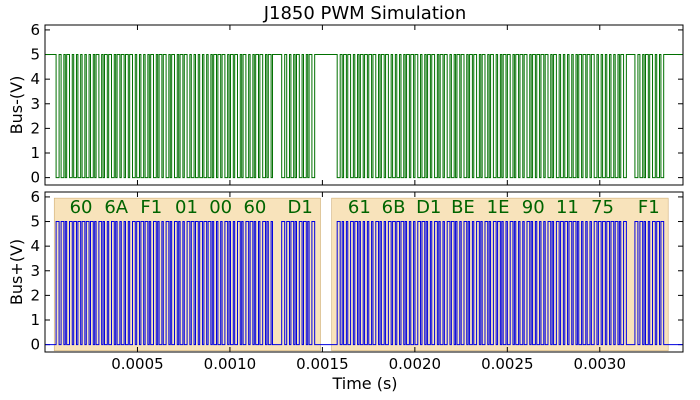 The width and height of the screenshot is (700, 400). I want to click on byte-label: BE, so click(463, 207).